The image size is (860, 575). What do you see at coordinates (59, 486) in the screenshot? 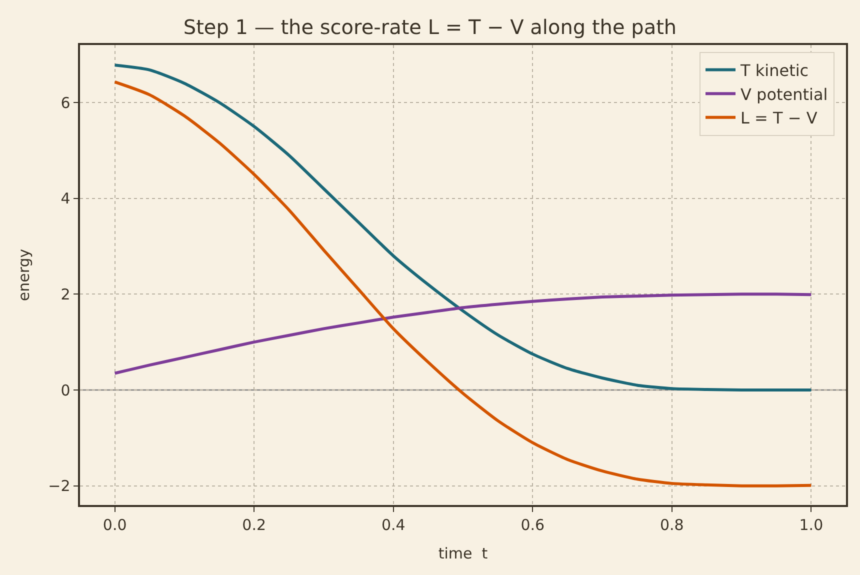
I see `y-tick-label: −2` at bounding box center [59, 486].